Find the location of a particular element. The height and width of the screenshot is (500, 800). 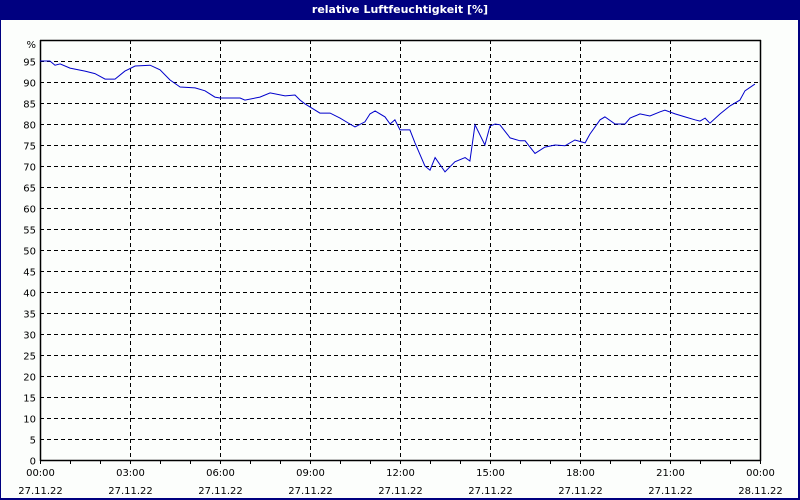

y-tick-label: 75 is located at coordinates (29, 147).